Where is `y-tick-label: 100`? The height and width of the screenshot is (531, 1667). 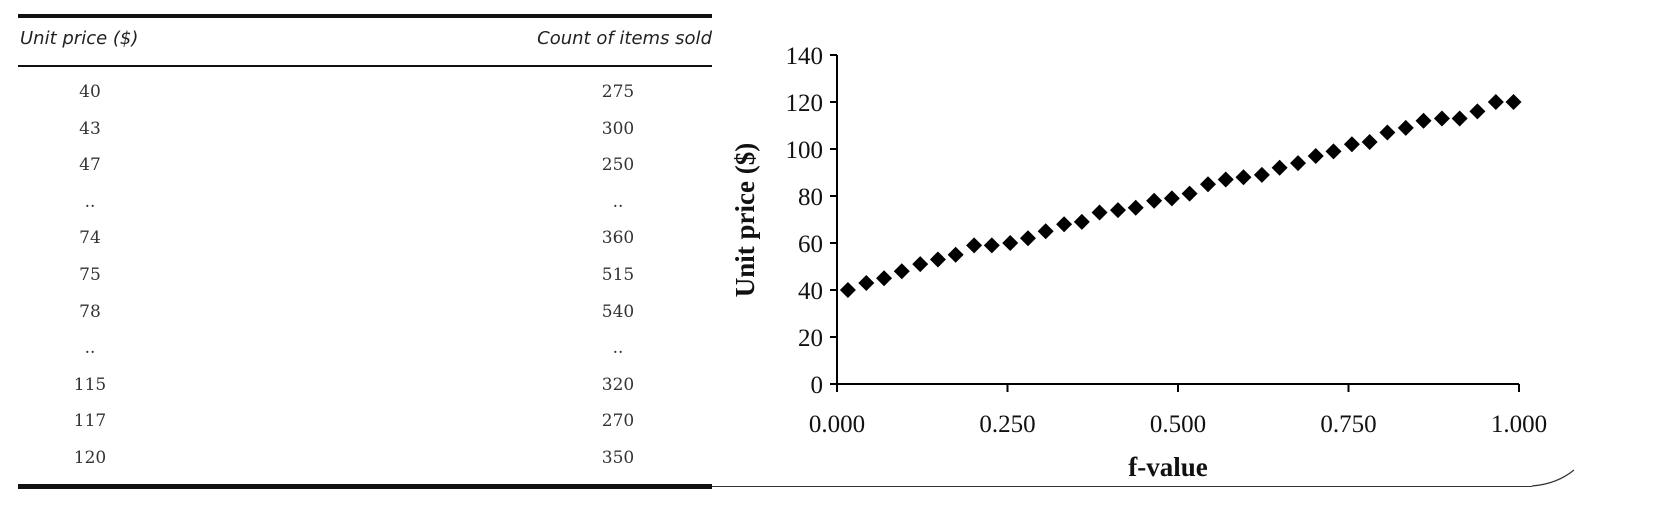
y-tick-label: 100 is located at coordinates (805, 150).